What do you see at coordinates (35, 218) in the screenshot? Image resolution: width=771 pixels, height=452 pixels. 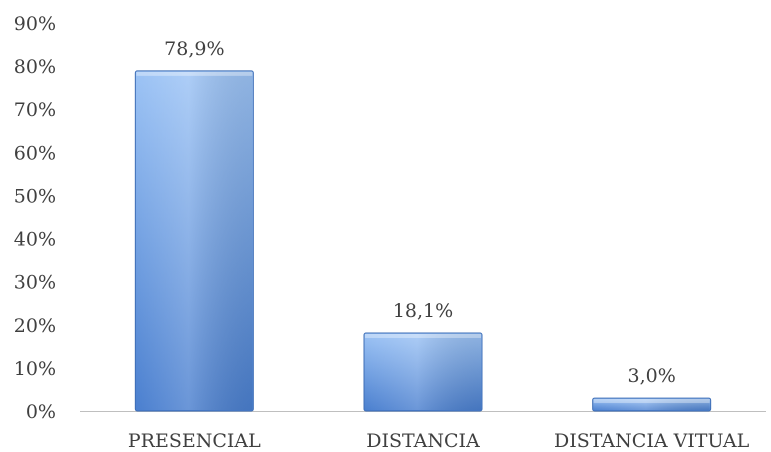 I see `y-axis-tick-labels: 0% 10% 20% 30% 40% 50% 60% 70% 80% 90%` at bounding box center [35, 218].